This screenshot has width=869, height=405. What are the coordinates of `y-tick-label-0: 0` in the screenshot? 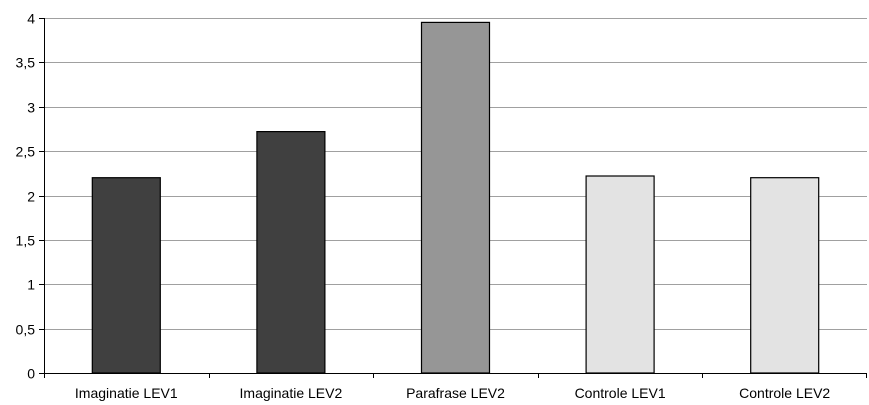 It's located at (31, 374).